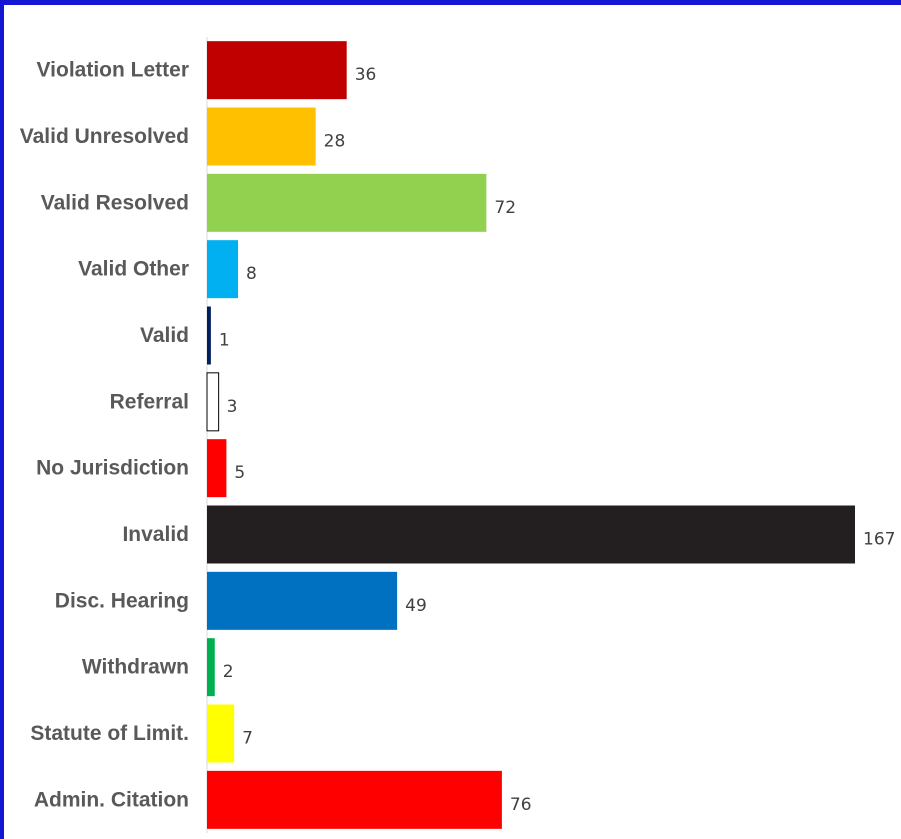  I want to click on bar-valid-resolved, so click(347, 202).